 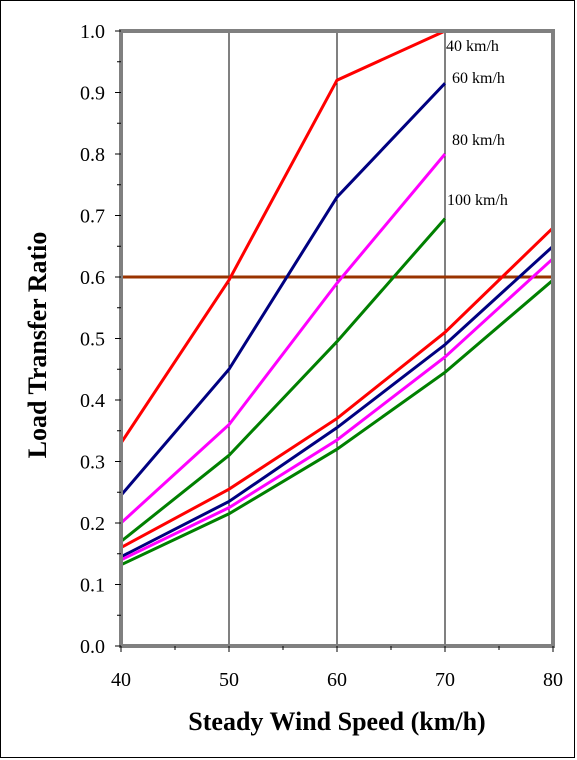 What do you see at coordinates (92, 217) in the screenshot?
I see `y-tick-label: 0.7` at bounding box center [92, 217].